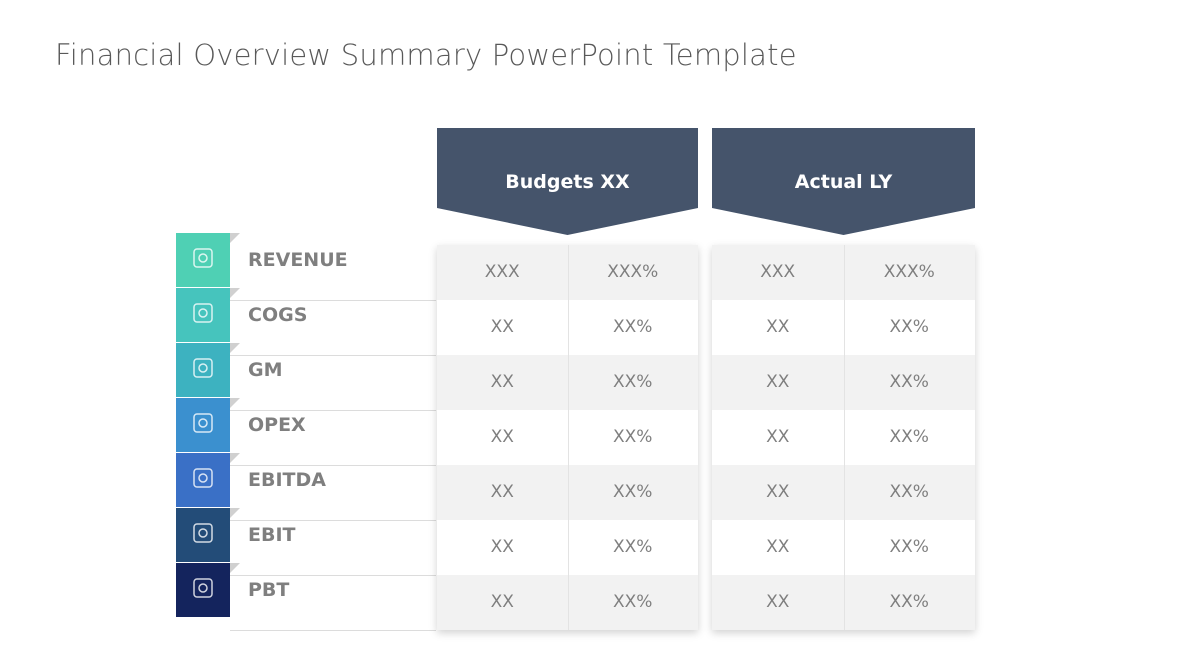 The height and width of the screenshot is (664, 1180). Describe the element at coordinates (278, 315) in the screenshot. I see `row-label: COGS` at that location.